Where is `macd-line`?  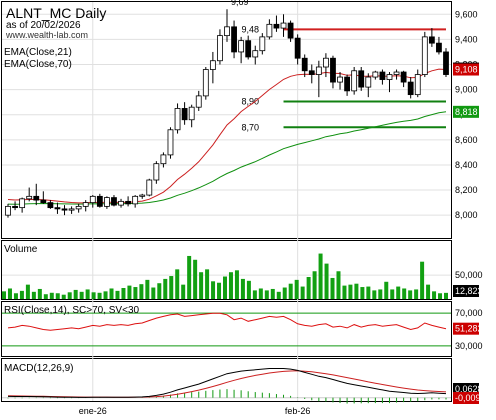
macd-line is located at coordinates (227, 383).